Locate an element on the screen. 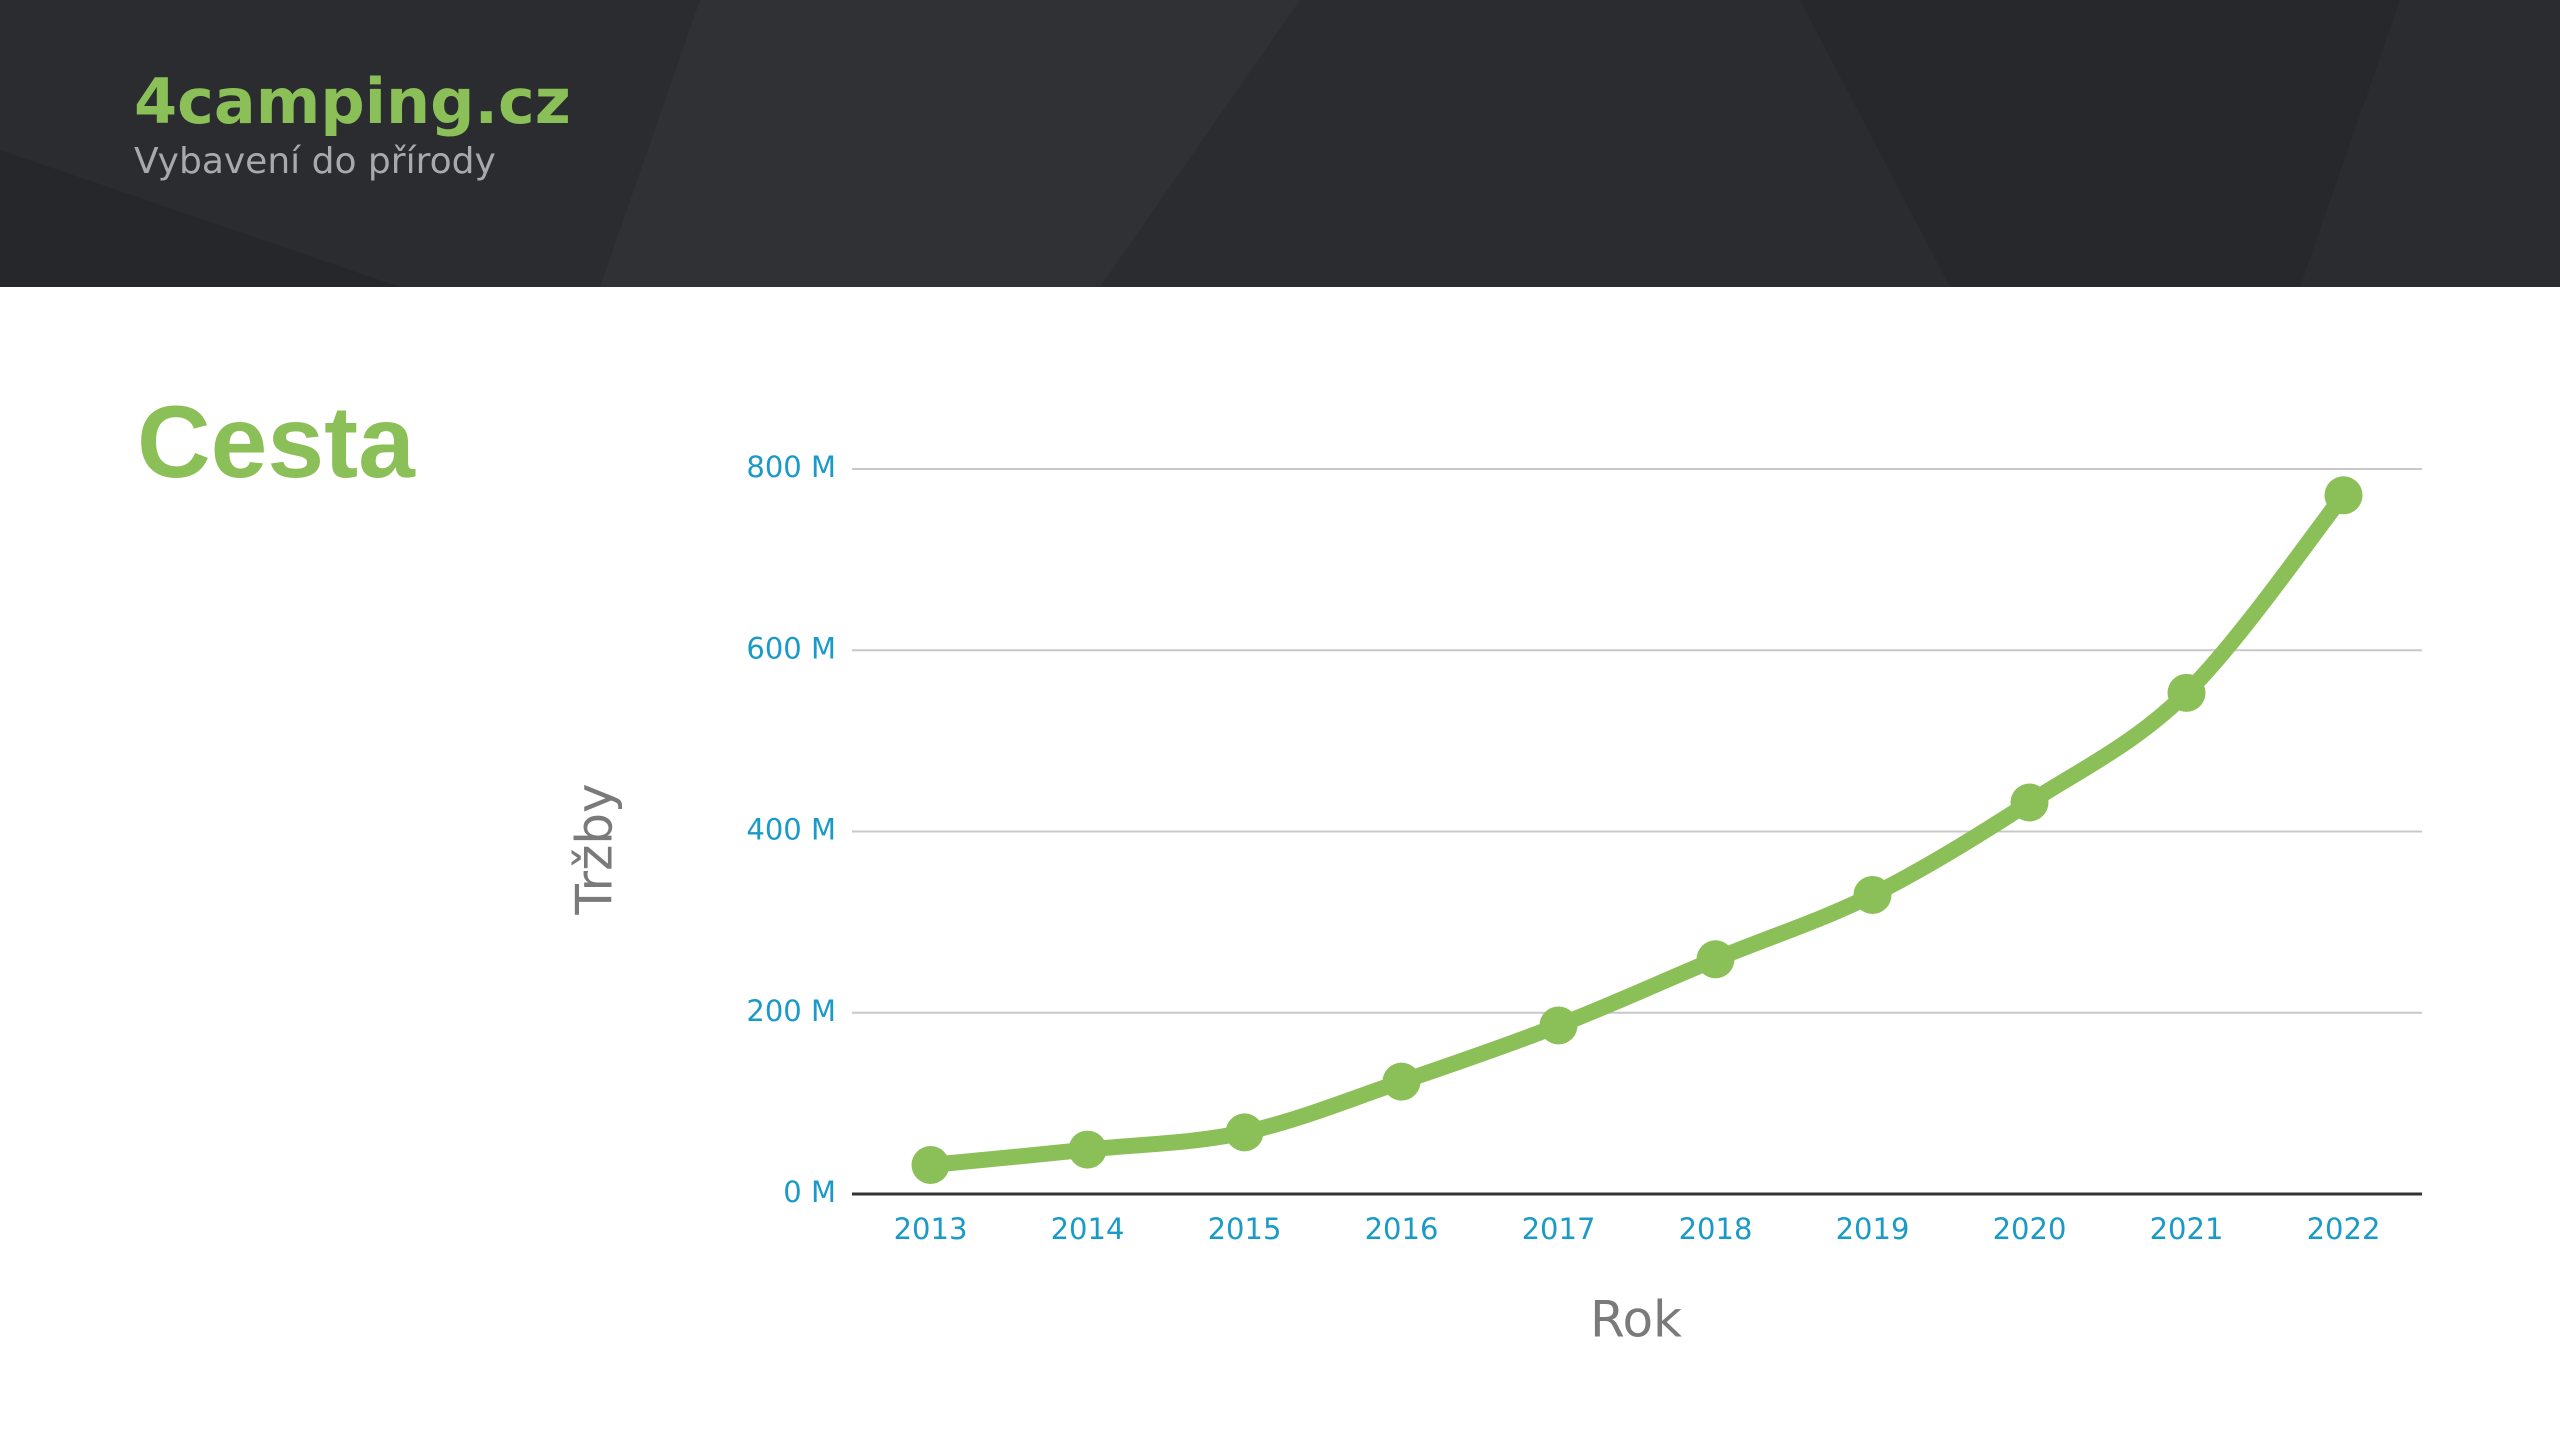  x-tick-label: 2020 is located at coordinates (2030, 1229).